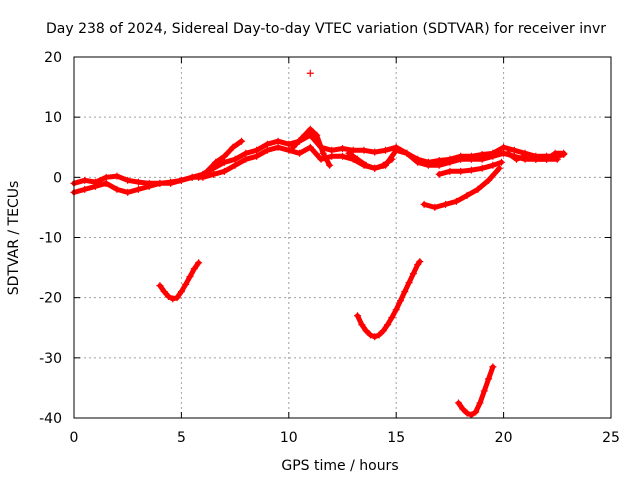 The width and height of the screenshot is (640, 480). What do you see at coordinates (53, 118) in the screenshot?
I see `y-tick-label: 10` at bounding box center [53, 118].